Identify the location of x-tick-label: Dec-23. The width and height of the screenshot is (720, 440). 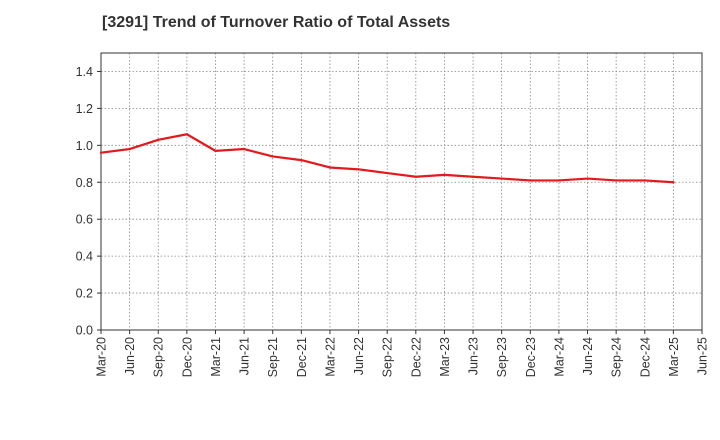
(531, 357).